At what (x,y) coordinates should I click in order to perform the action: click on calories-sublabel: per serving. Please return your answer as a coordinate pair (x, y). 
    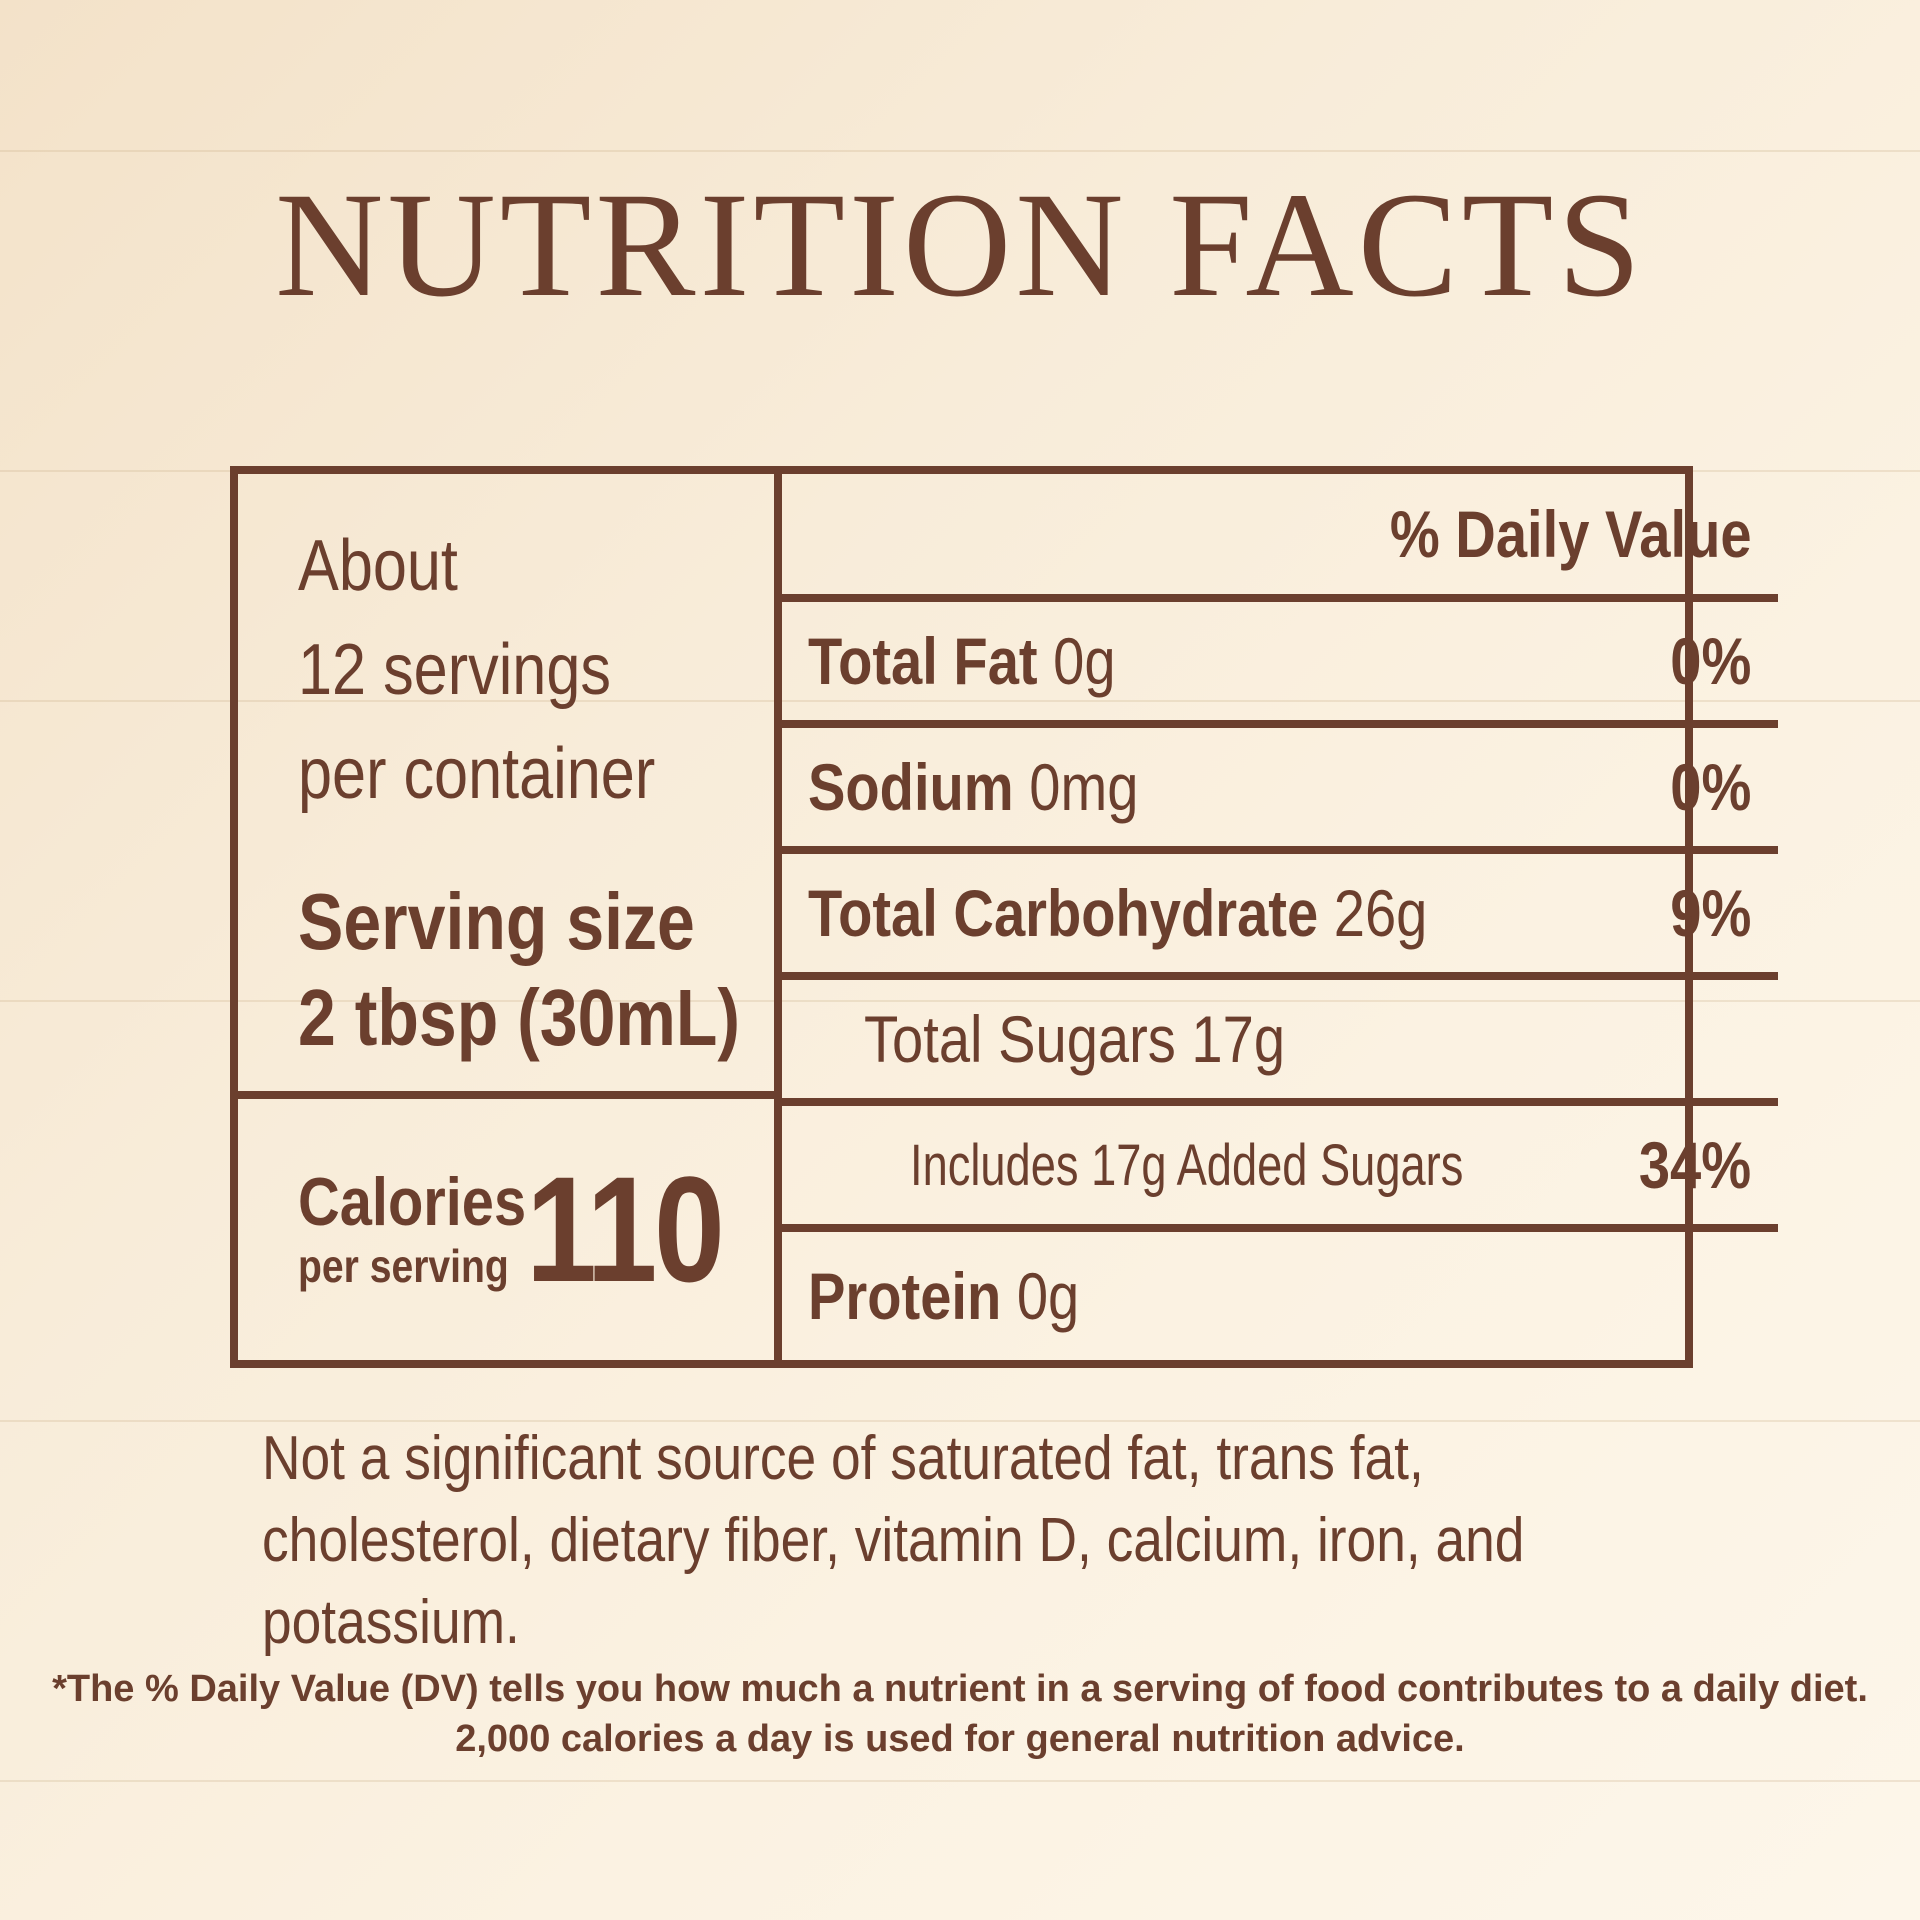
    Looking at the image, I should click on (403, 1265).